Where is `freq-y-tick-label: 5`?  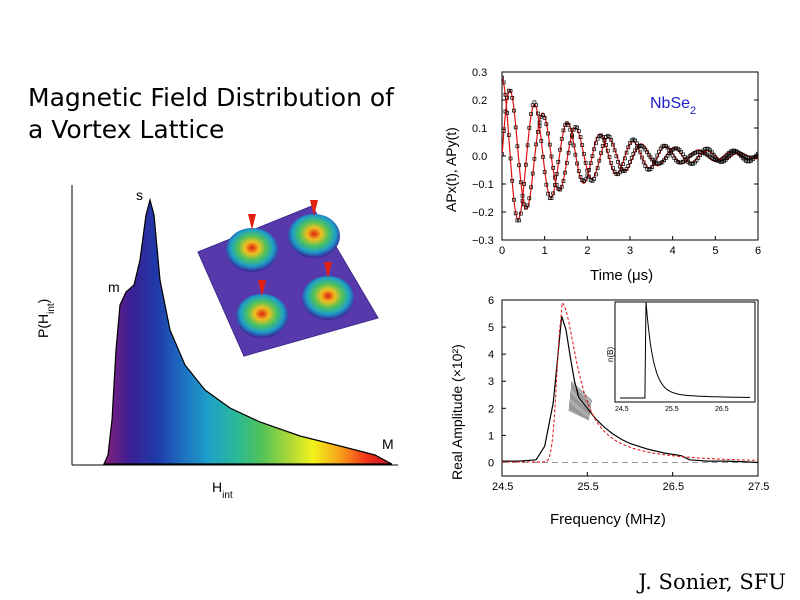 freq-y-tick-label: 5 is located at coordinates (491, 328).